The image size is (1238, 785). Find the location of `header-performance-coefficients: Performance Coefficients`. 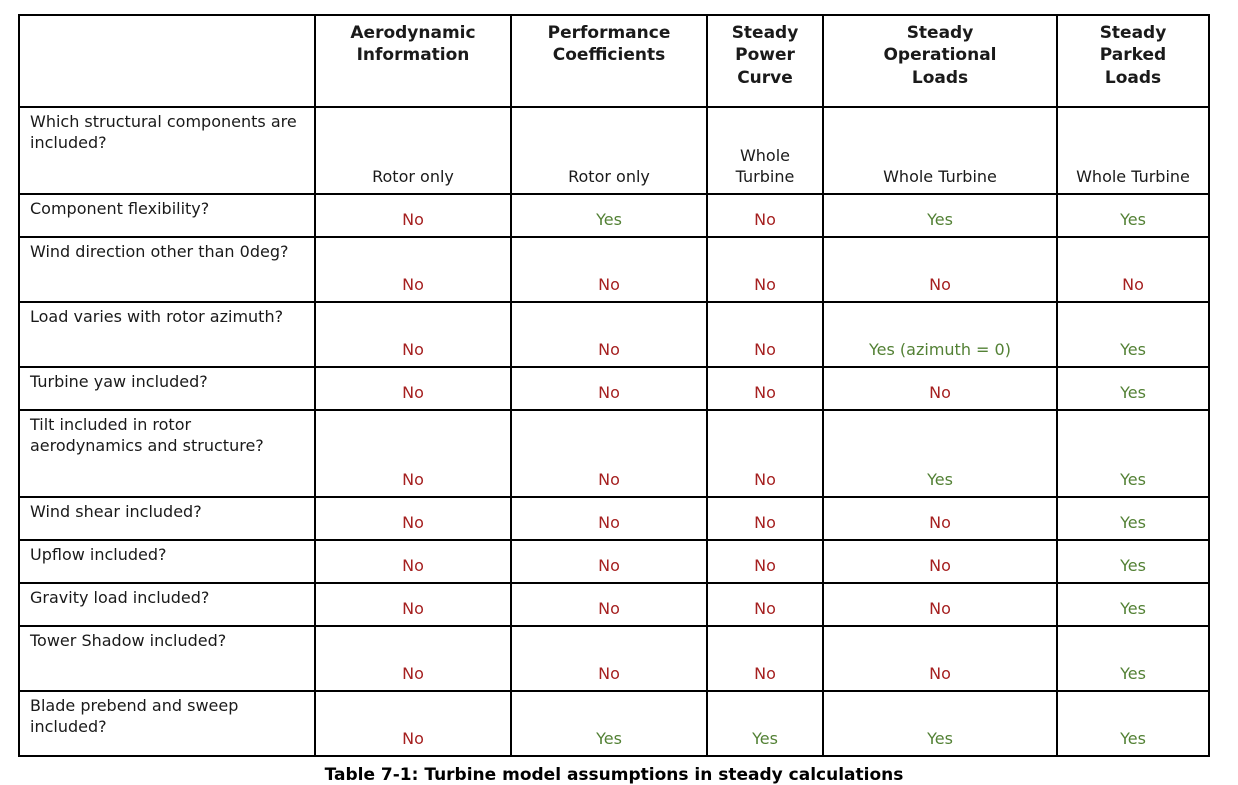

header-performance-coefficients: Performance Coefficients is located at coordinates (609, 61).